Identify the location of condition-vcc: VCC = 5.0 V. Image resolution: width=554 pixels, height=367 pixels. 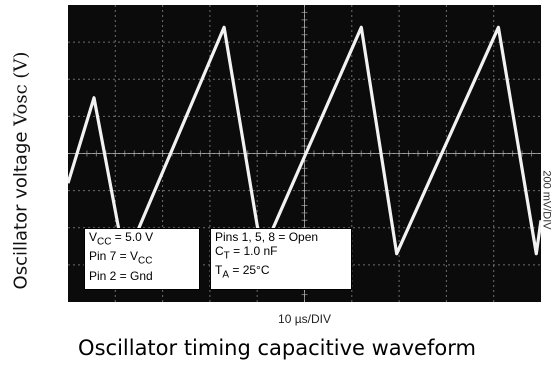
(121, 239).